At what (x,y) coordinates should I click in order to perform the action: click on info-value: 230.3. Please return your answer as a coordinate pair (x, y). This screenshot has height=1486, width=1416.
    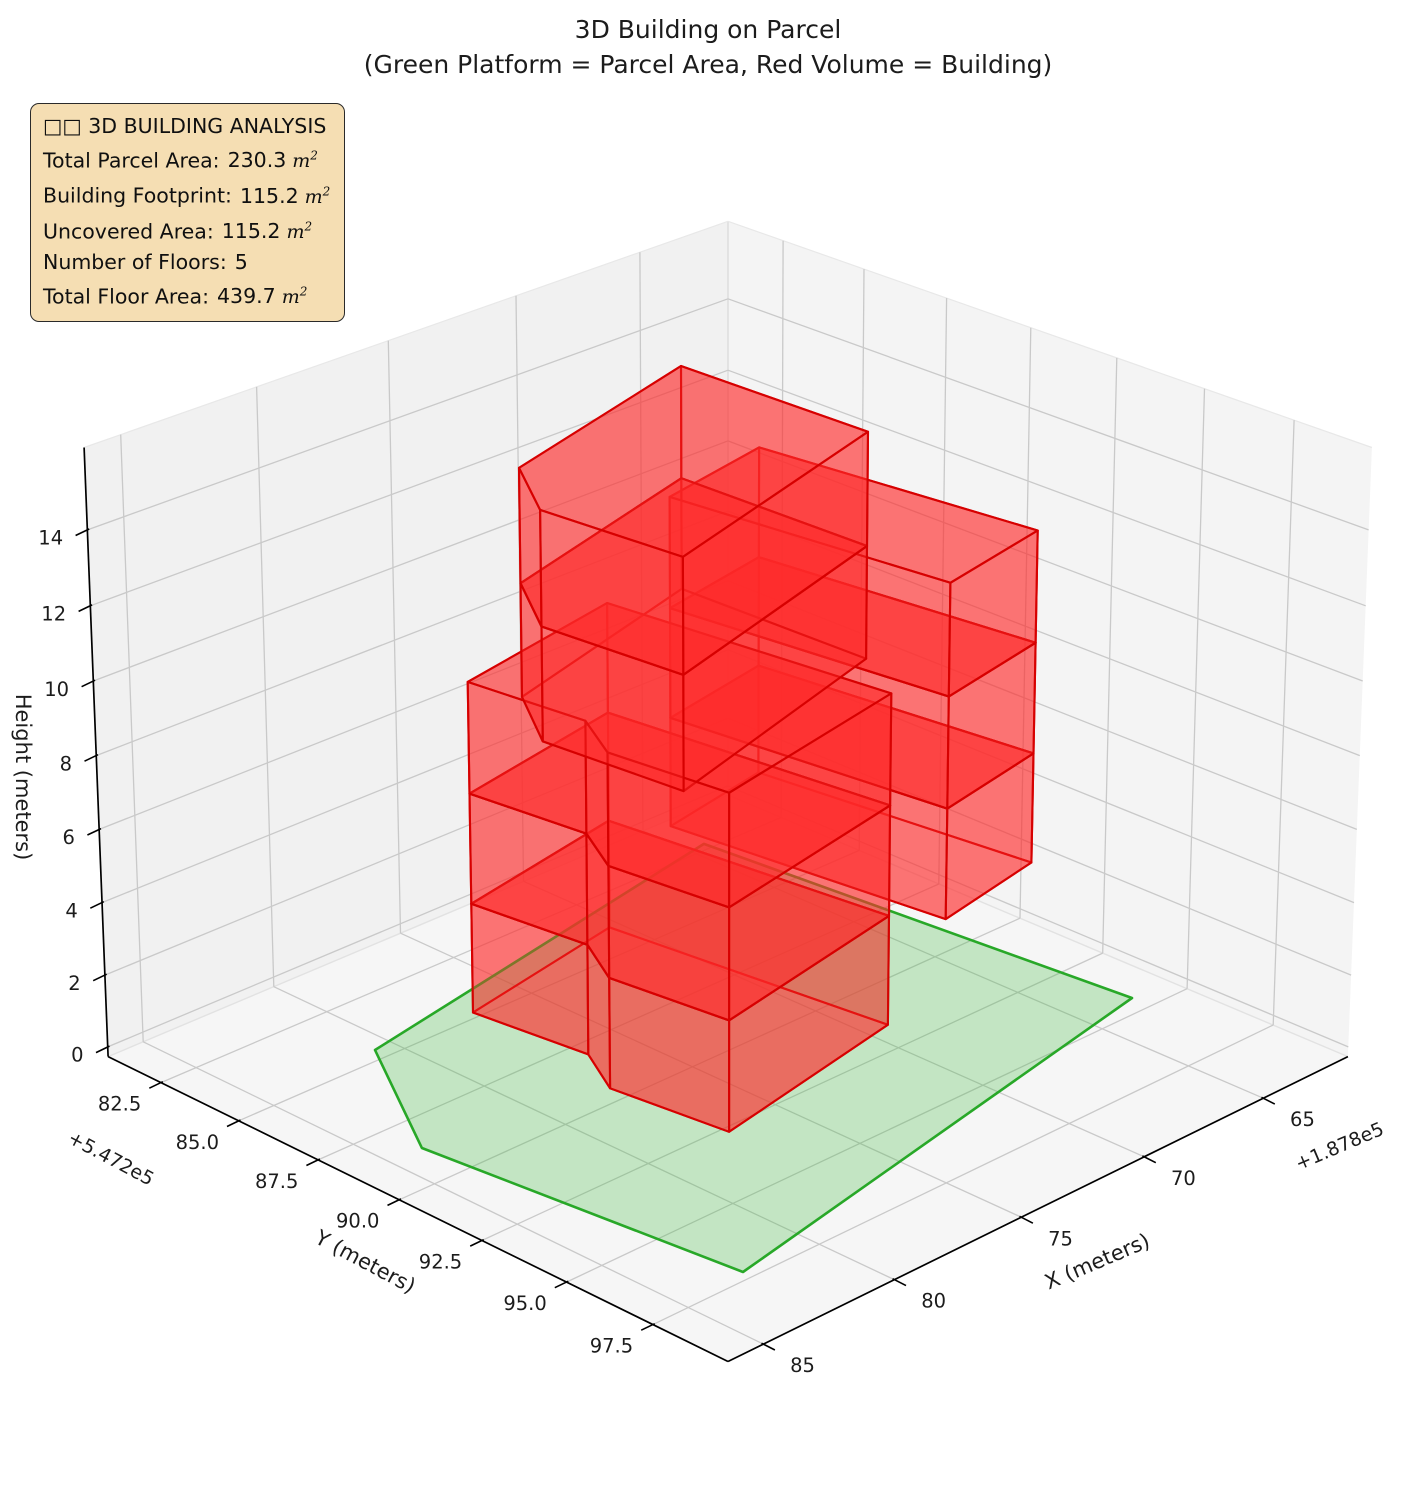
    Looking at the image, I should click on (257, 160).